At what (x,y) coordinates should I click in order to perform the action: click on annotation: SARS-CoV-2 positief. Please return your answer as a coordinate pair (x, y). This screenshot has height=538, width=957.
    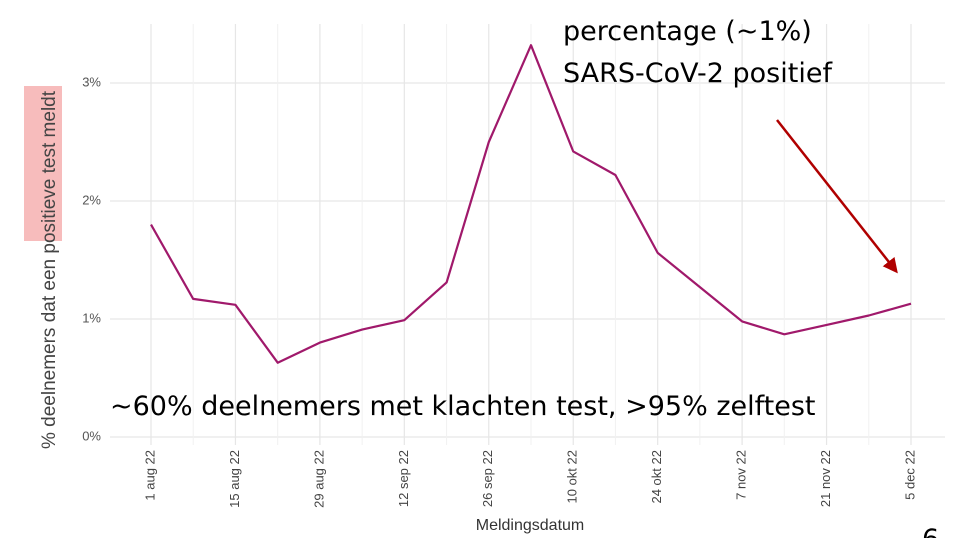
    Looking at the image, I should click on (698, 73).